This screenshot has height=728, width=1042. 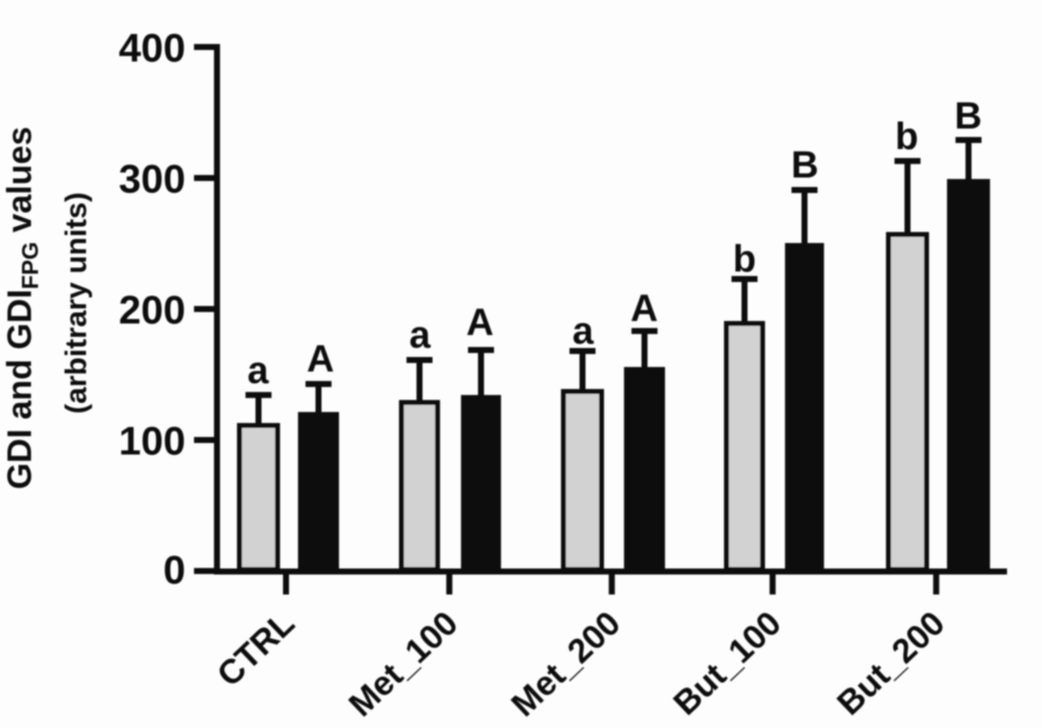 What do you see at coordinates (22, 308) in the screenshot?
I see `svg-text: GDI and GDIFPG values` at bounding box center [22, 308].